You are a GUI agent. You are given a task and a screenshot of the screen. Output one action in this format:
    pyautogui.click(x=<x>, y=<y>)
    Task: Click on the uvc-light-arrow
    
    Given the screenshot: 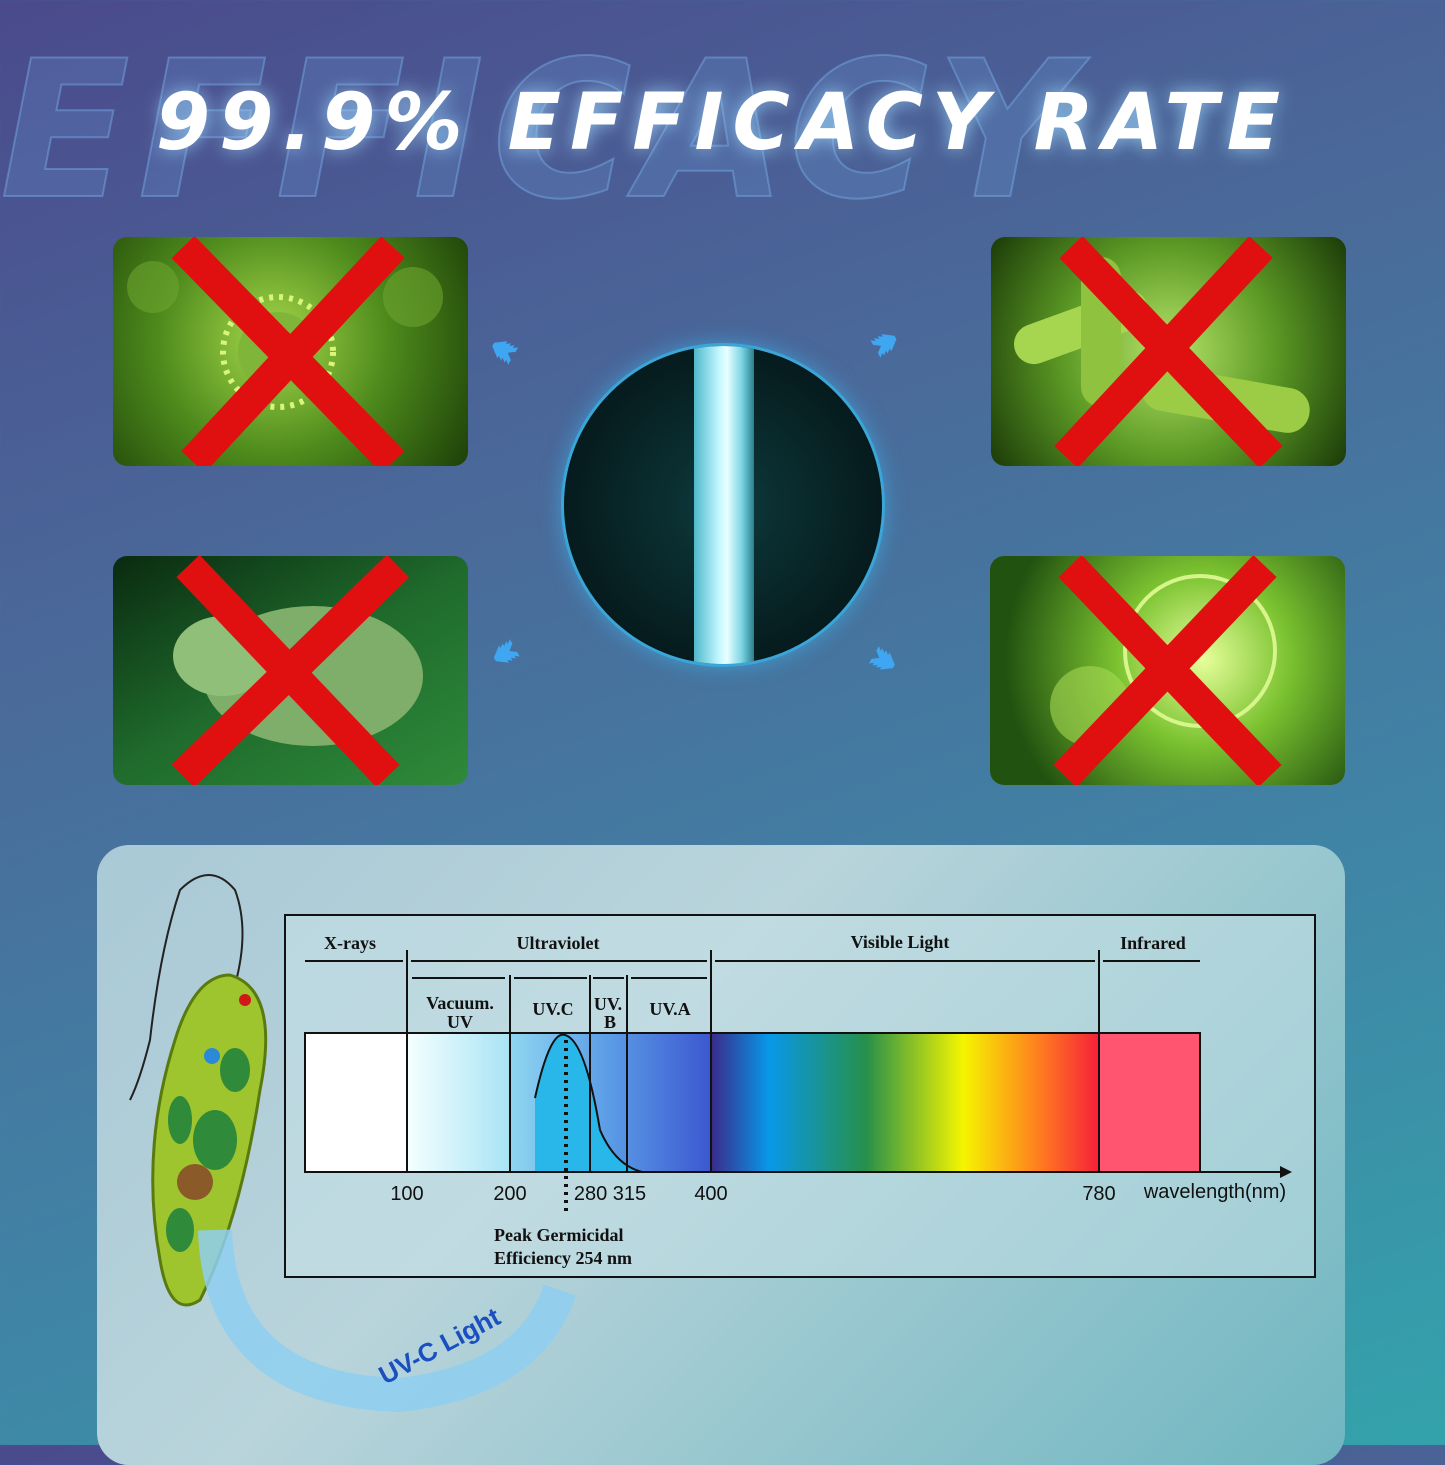 What is the action you would take?
    pyautogui.click(x=387, y=1321)
    